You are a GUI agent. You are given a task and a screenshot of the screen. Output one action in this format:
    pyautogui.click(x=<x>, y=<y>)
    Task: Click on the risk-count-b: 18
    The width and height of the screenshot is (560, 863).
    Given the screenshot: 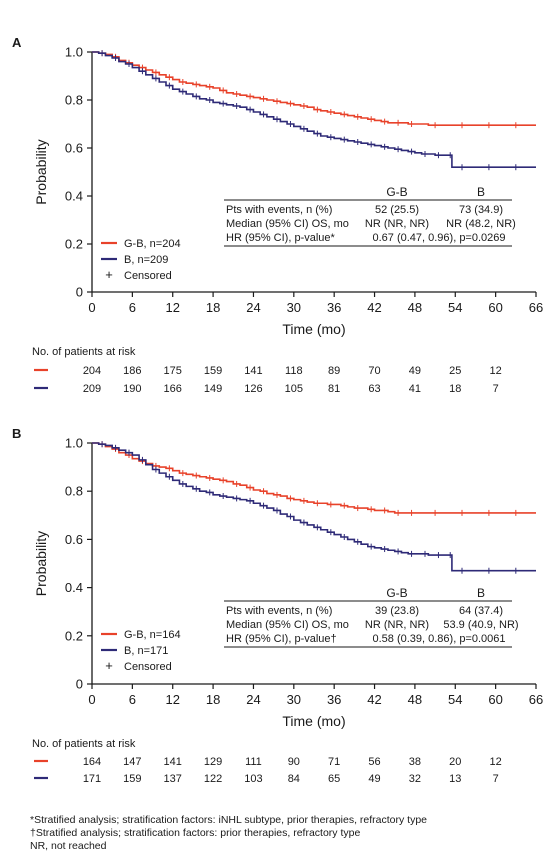 What is the action you would take?
    pyautogui.click(x=455, y=389)
    